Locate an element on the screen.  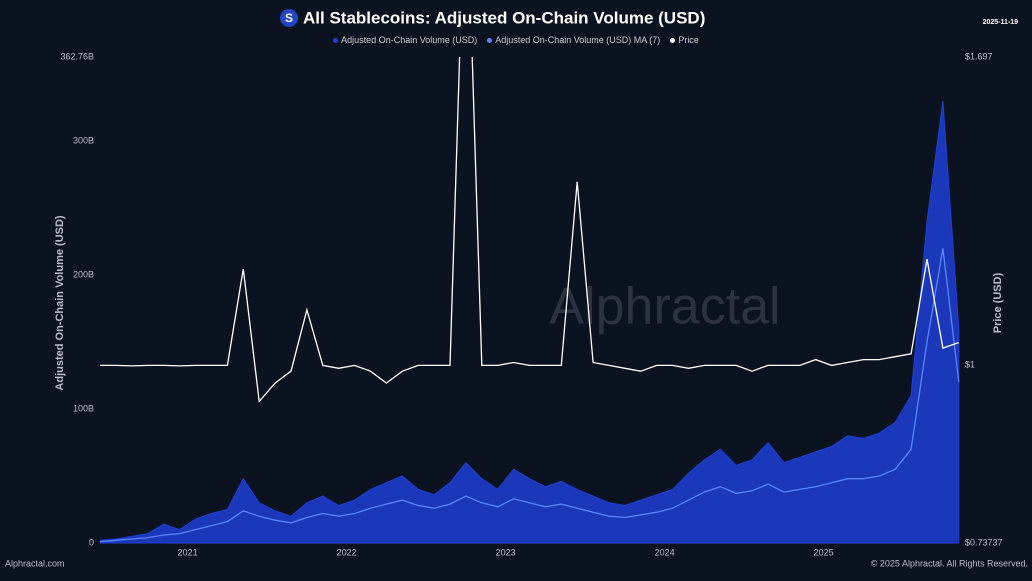
y-tick-label: 300B is located at coordinates (83, 140).